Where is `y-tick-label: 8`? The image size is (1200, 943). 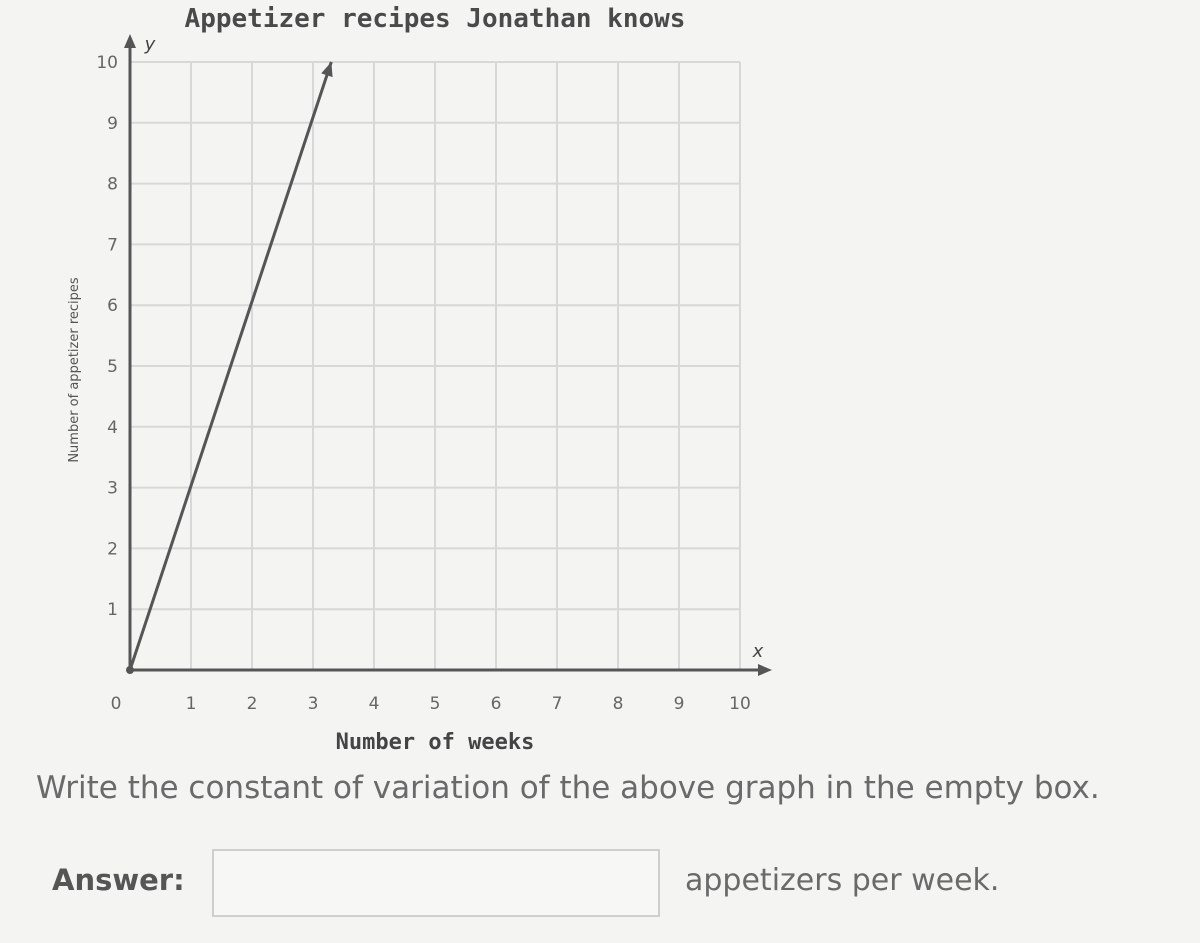 y-tick-label: 8 is located at coordinates (112, 185).